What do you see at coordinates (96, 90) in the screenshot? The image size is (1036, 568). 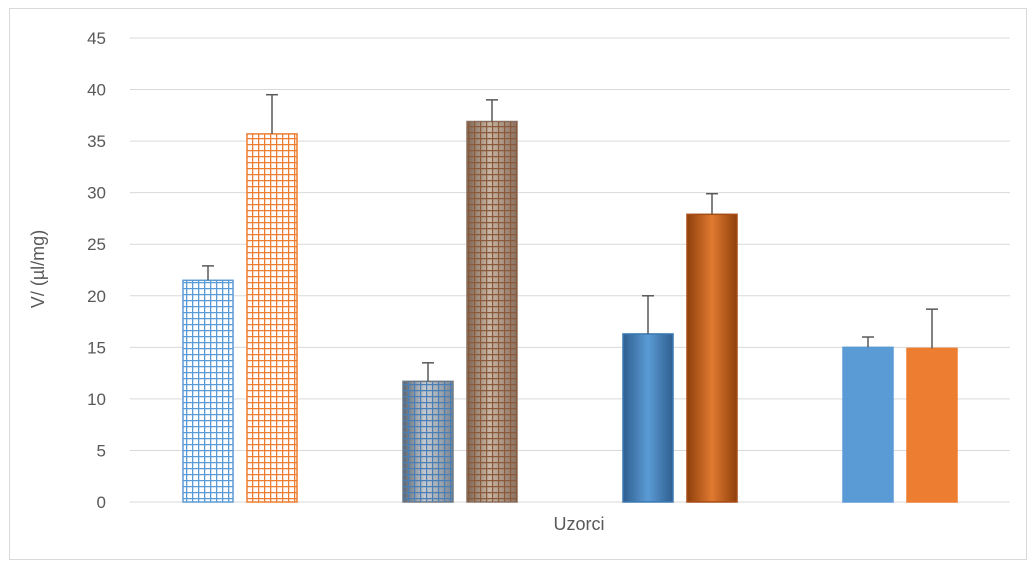 I see `y-tick-label: 40` at bounding box center [96, 90].